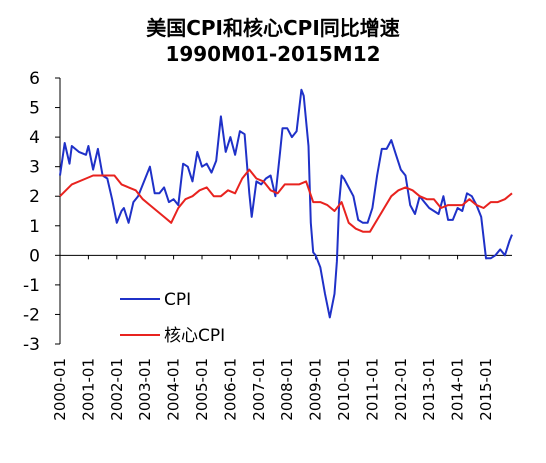 This screenshot has width=546, height=463. I want to click on y-tick-label: 1, so click(34, 227).